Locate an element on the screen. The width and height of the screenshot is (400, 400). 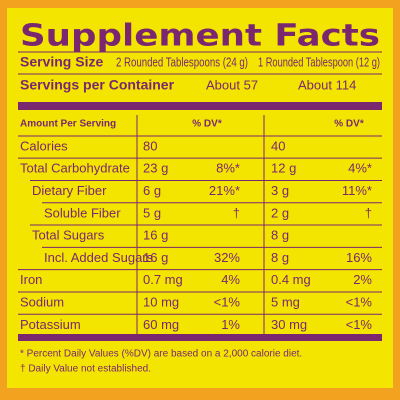
nutrient-name: Iron is located at coordinates (31, 279).